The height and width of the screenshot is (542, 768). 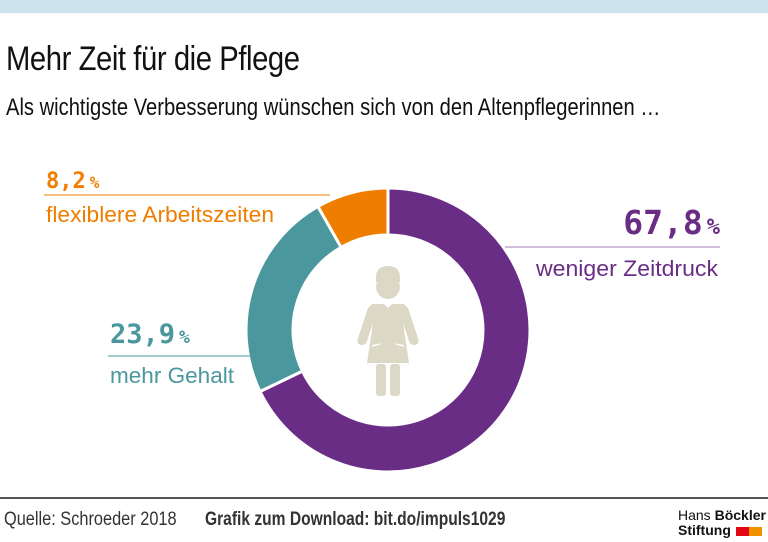 What do you see at coordinates (388, 331) in the screenshot?
I see `nurse-icon` at bounding box center [388, 331].